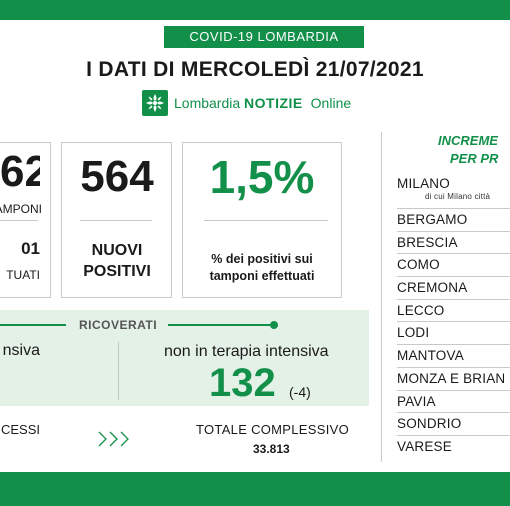 This screenshot has height=506, width=510. What do you see at coordinates (453, 266) in the screenshot?
I see `list-item: COMO` at bounding box center [453, 266].